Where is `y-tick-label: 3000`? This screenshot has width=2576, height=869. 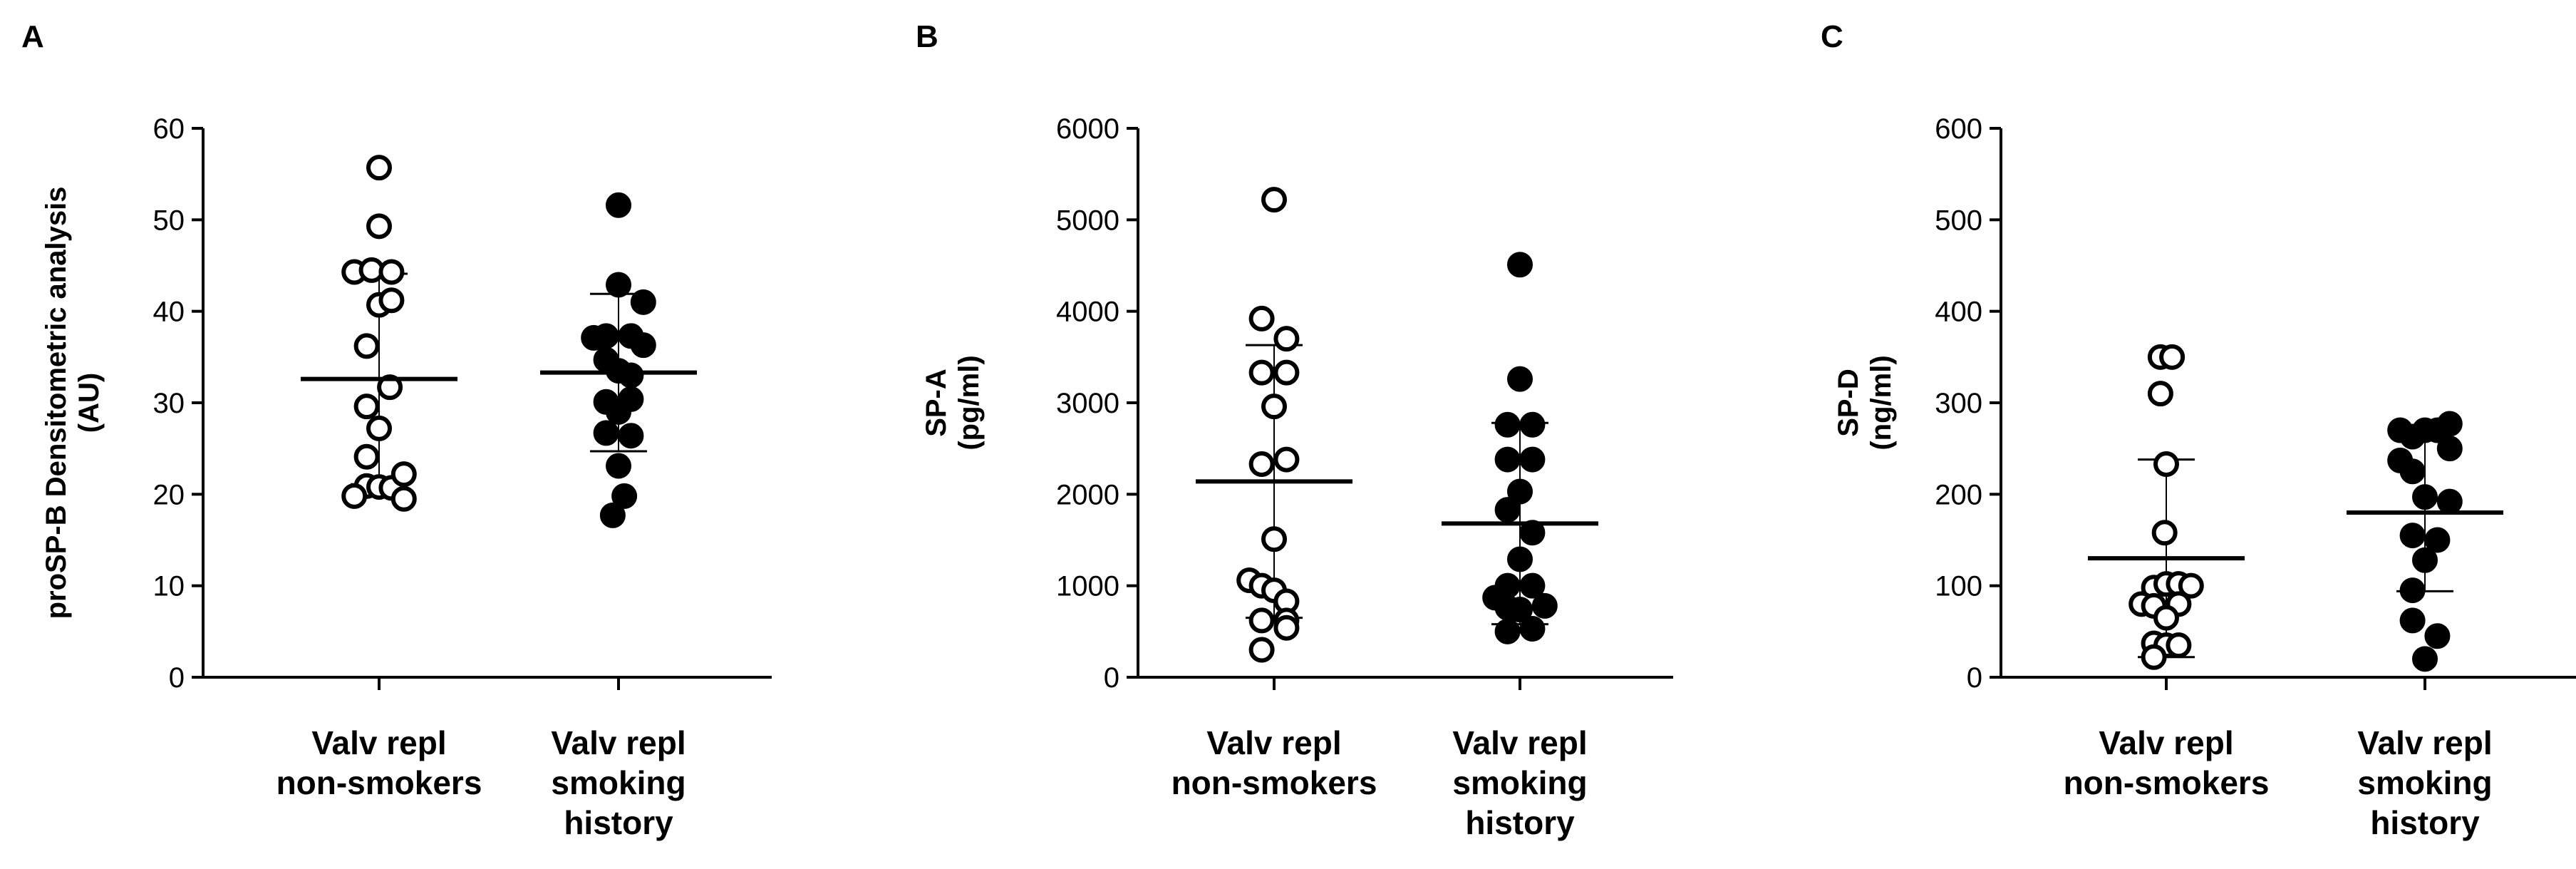 y-tick-label: 3000 is located at coordinates (1087, 404).